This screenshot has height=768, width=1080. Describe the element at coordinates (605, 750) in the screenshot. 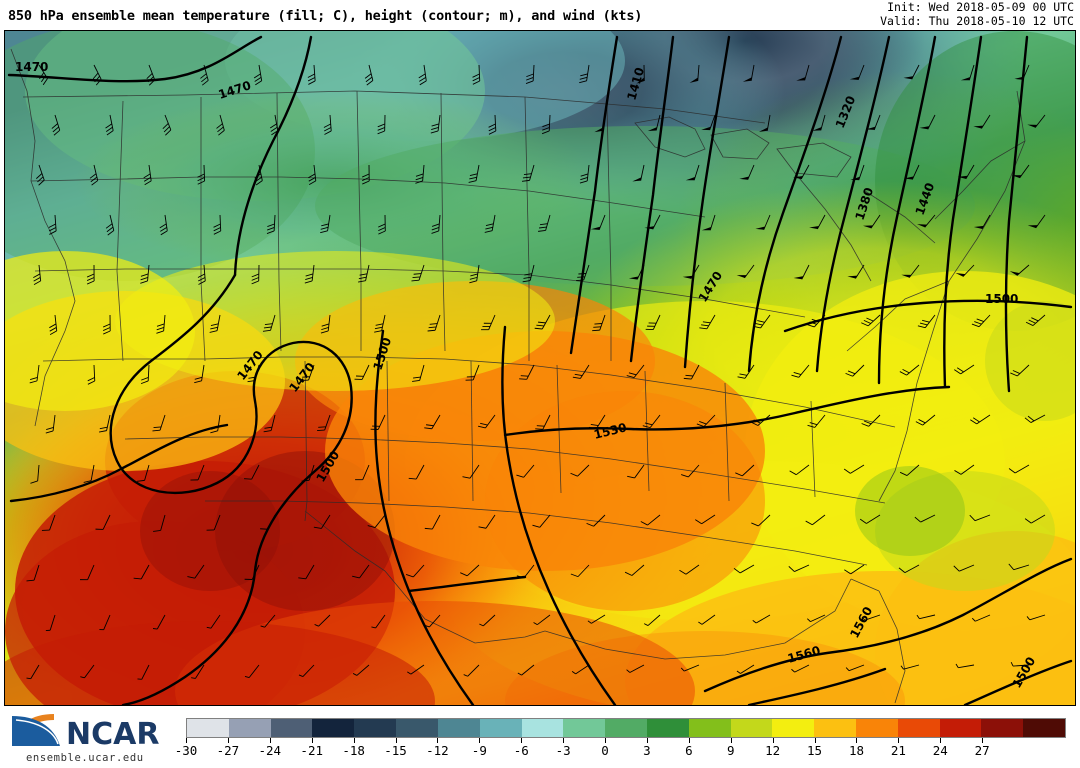

I see `colorbar-label-10: 0` at that location.